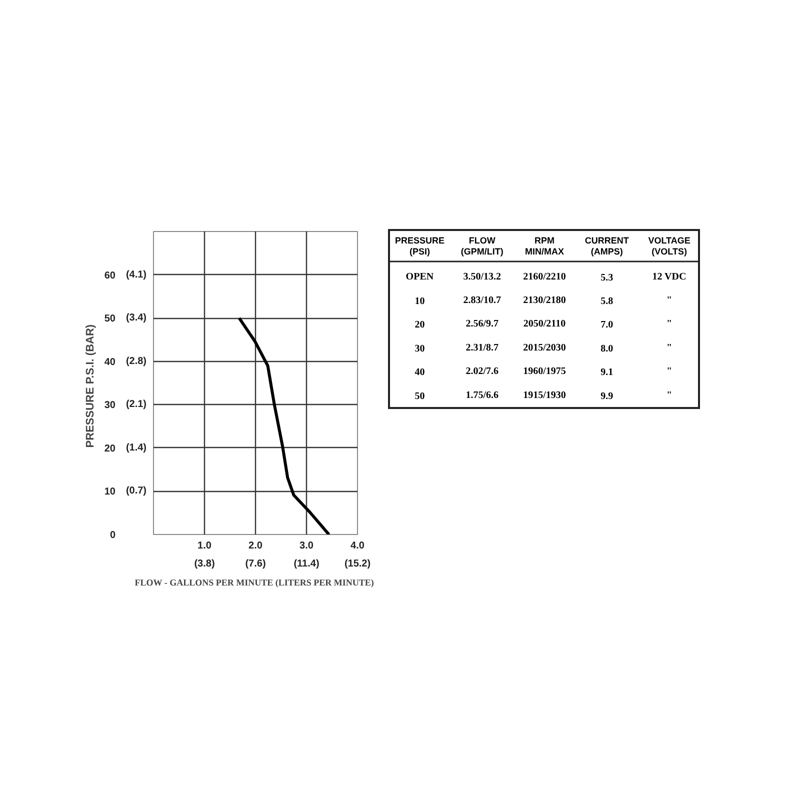  I want to click on x2-tick-label: (7.6), so click(255, 564).